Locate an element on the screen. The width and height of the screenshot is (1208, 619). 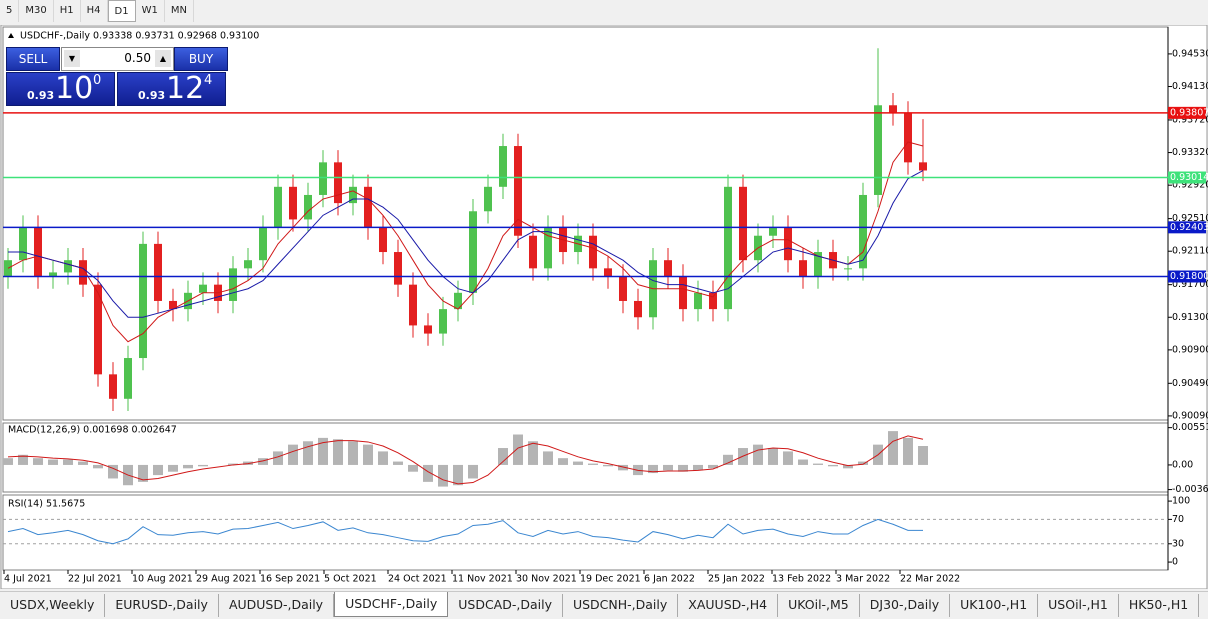
x-tick-label: 30 Nov 2021 is located at coordinates (546, 579).